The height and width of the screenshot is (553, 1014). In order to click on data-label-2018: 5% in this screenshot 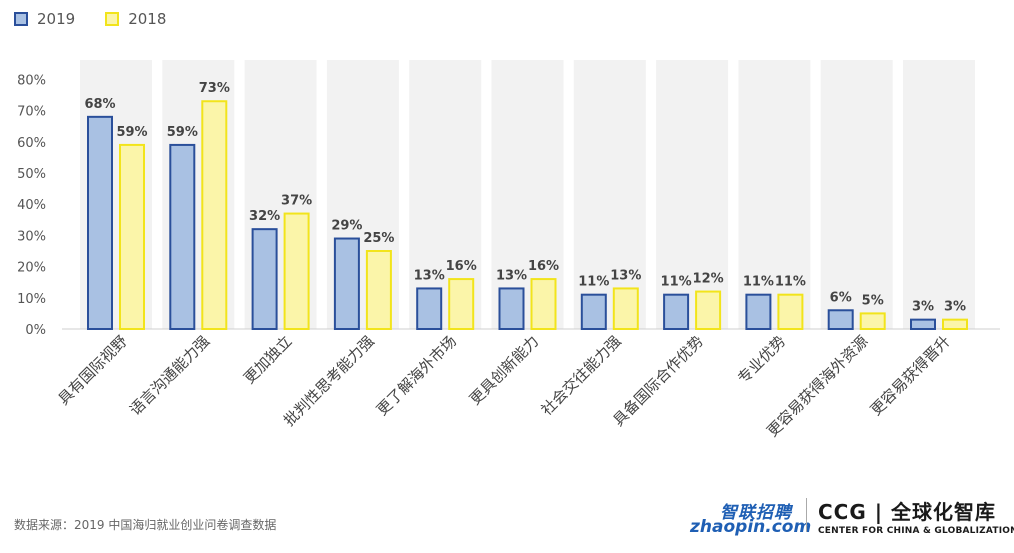, I will do `click(873, 300)`.